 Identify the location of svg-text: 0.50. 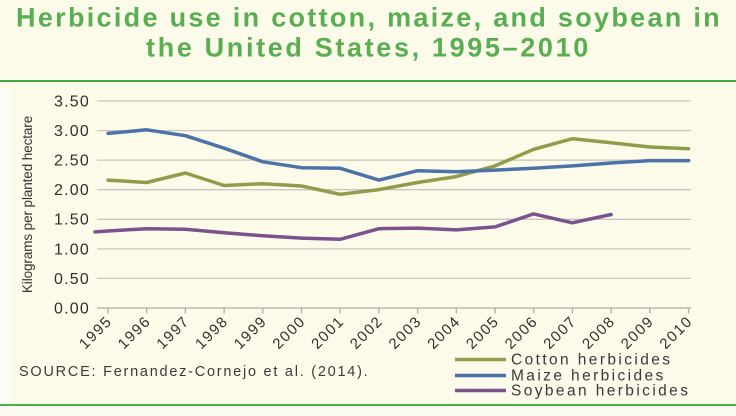
(72, 279).